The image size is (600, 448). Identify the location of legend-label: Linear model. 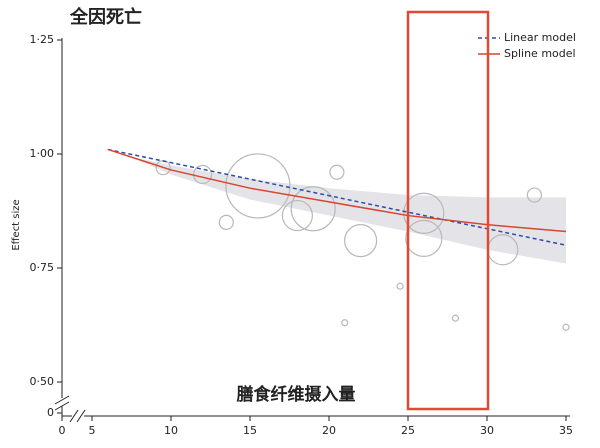
(540, 37).